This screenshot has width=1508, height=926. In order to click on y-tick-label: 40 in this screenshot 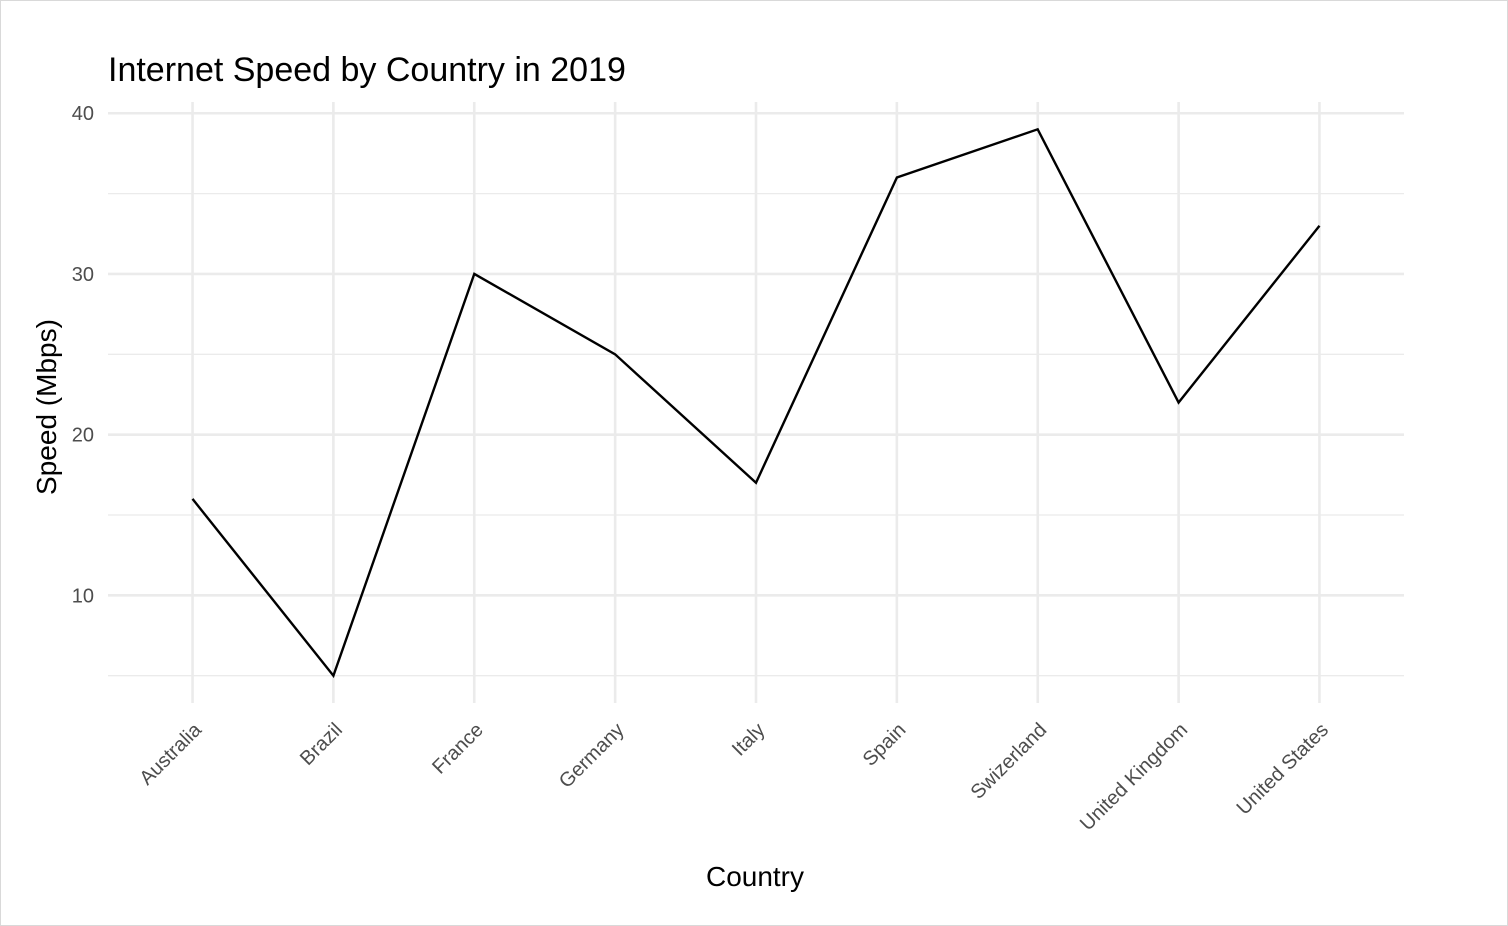, I will do `click(83, 114)`.